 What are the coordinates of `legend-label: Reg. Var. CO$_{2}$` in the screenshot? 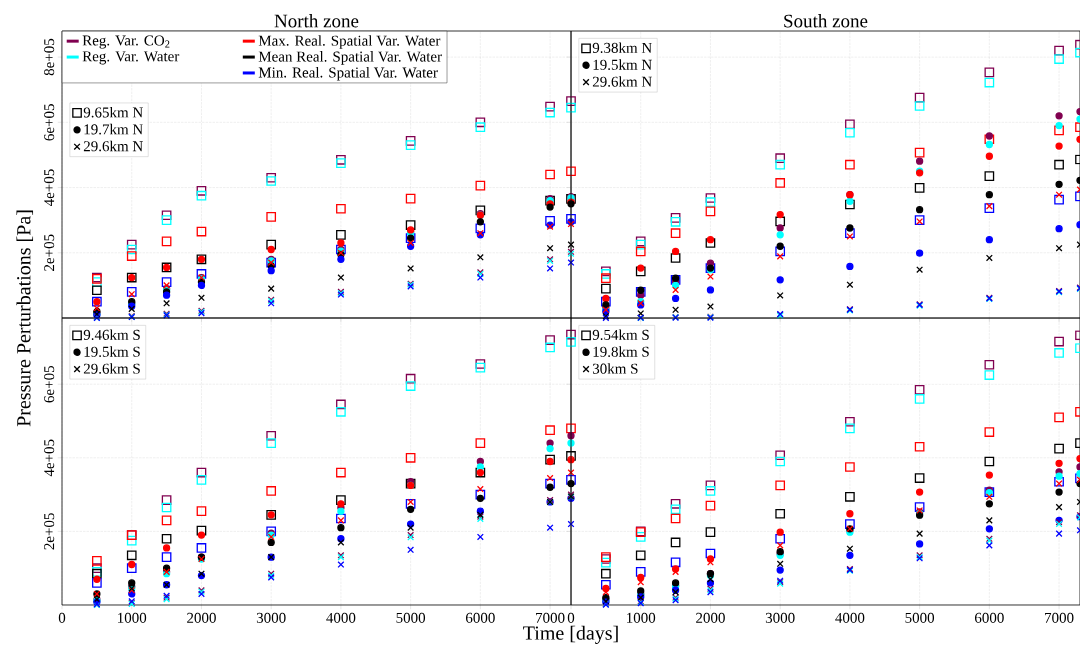 It's located at (126, 42).